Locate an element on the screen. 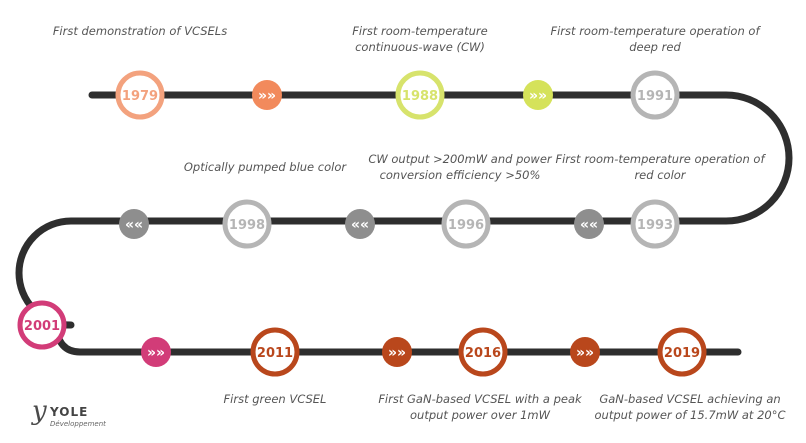  milestone-year: 1993 is located at coordinates (655, 225).